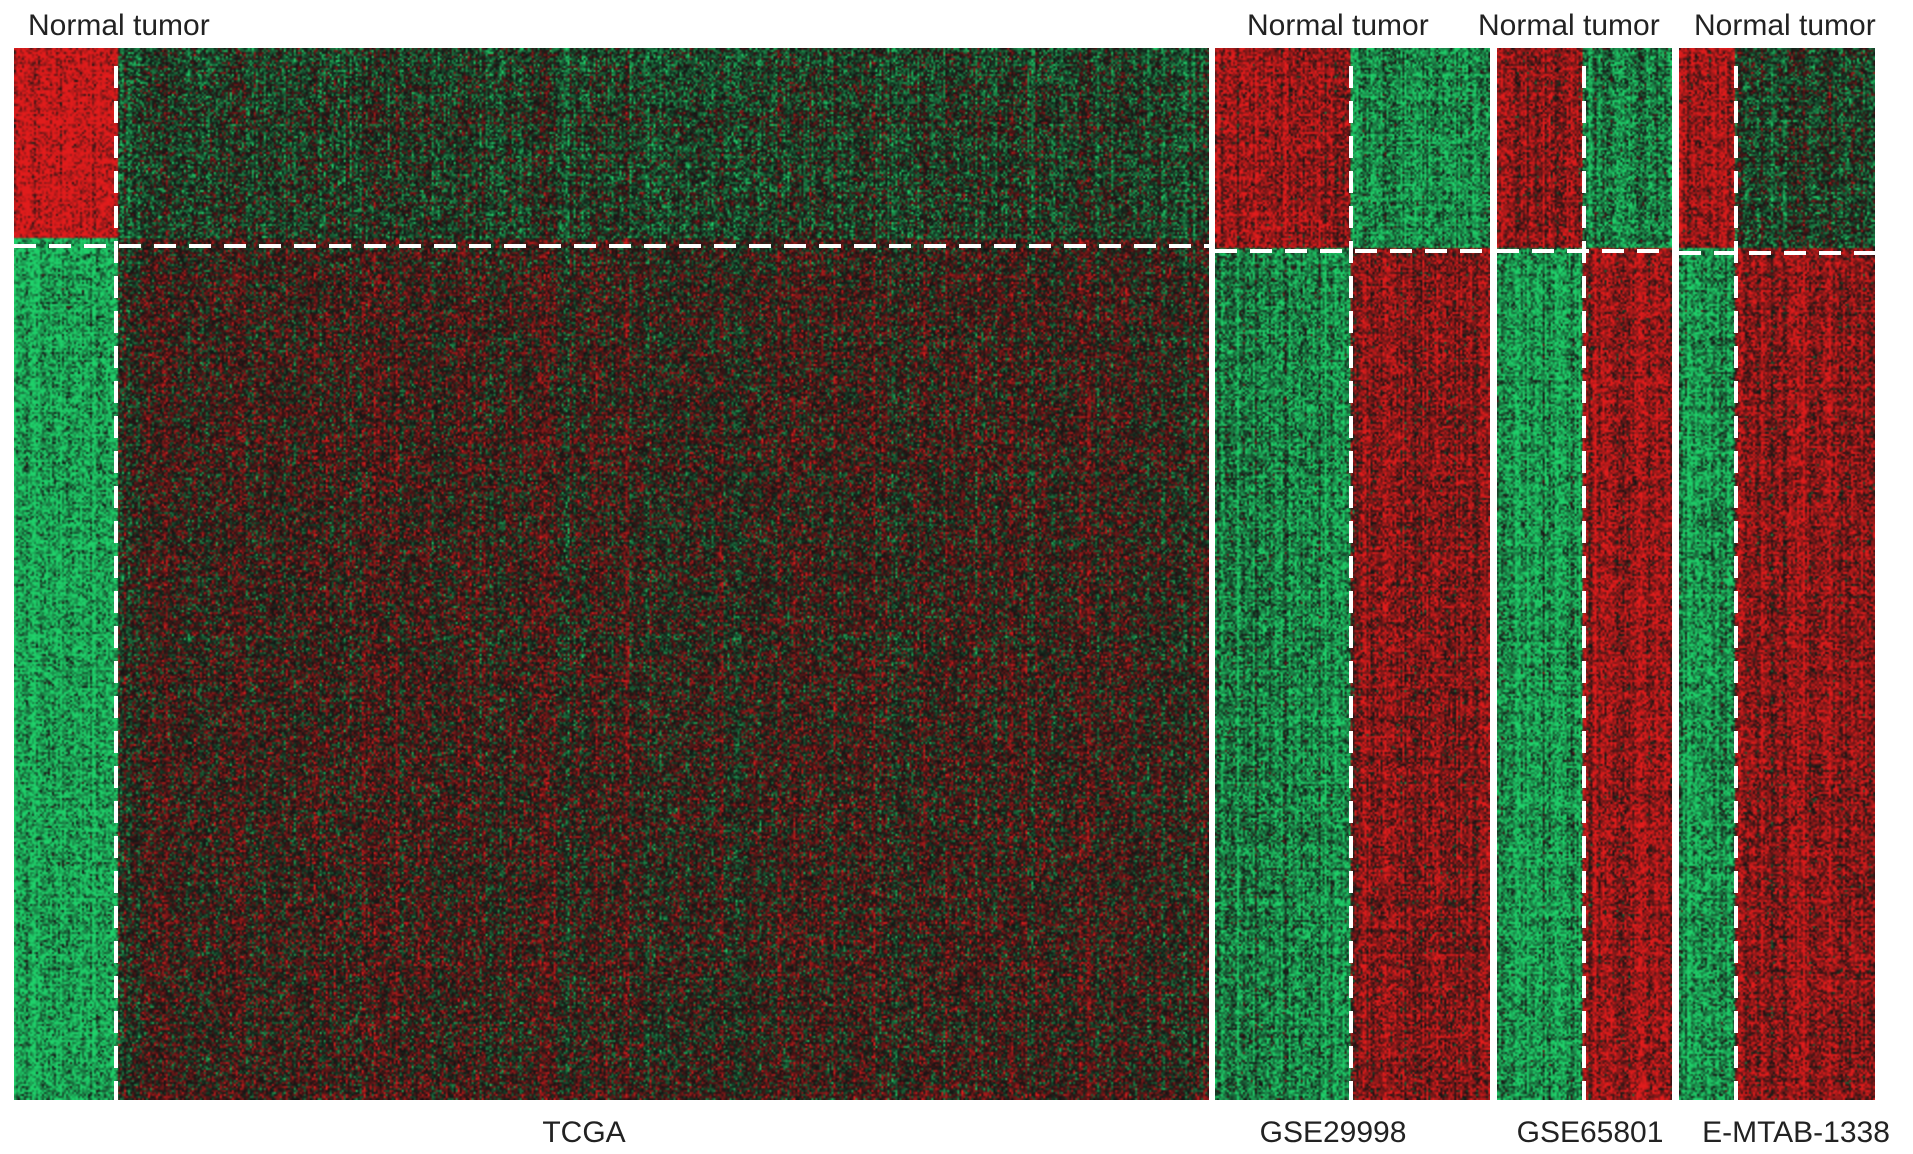 This screenshot has height=1154, width=1913. I want to click on panel-header-tcga: Normal tumor, so click(119, 25).